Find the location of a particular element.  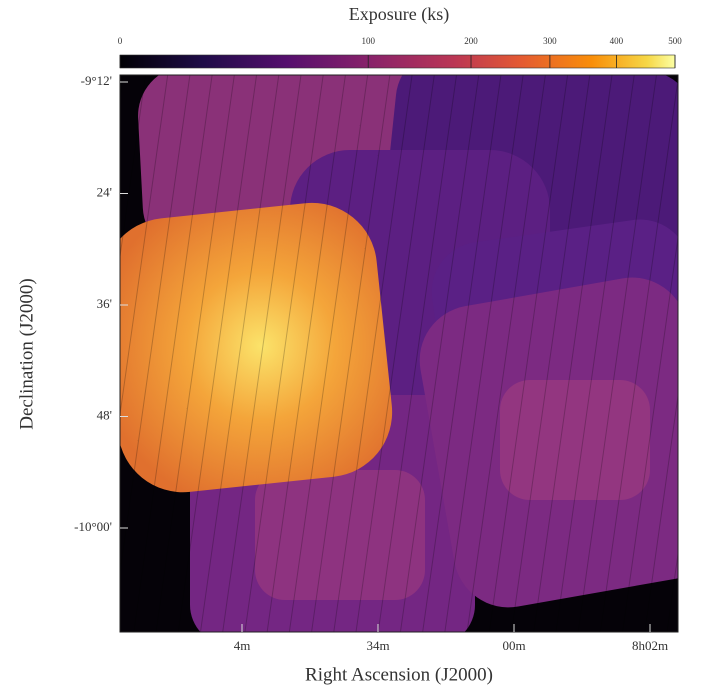

colorbar-tick-label: 0 is located at coordinates (120, 41).